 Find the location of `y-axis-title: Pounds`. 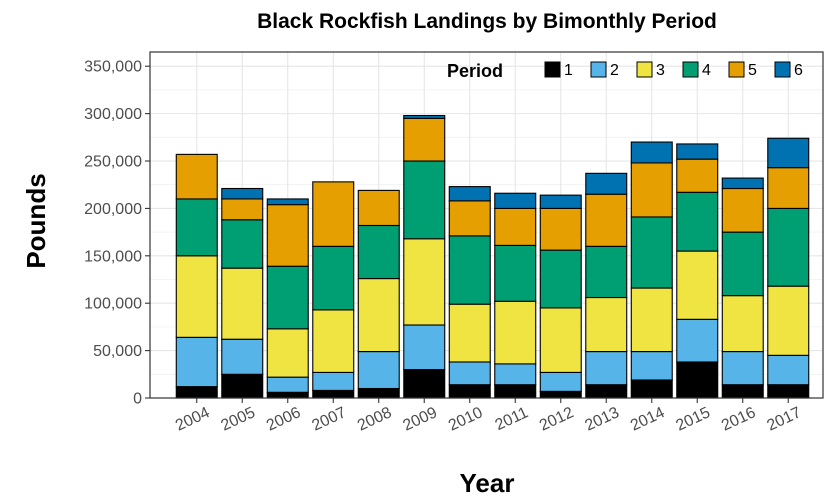

y-axis-title: Pounds is located at coordinates (36, 220).